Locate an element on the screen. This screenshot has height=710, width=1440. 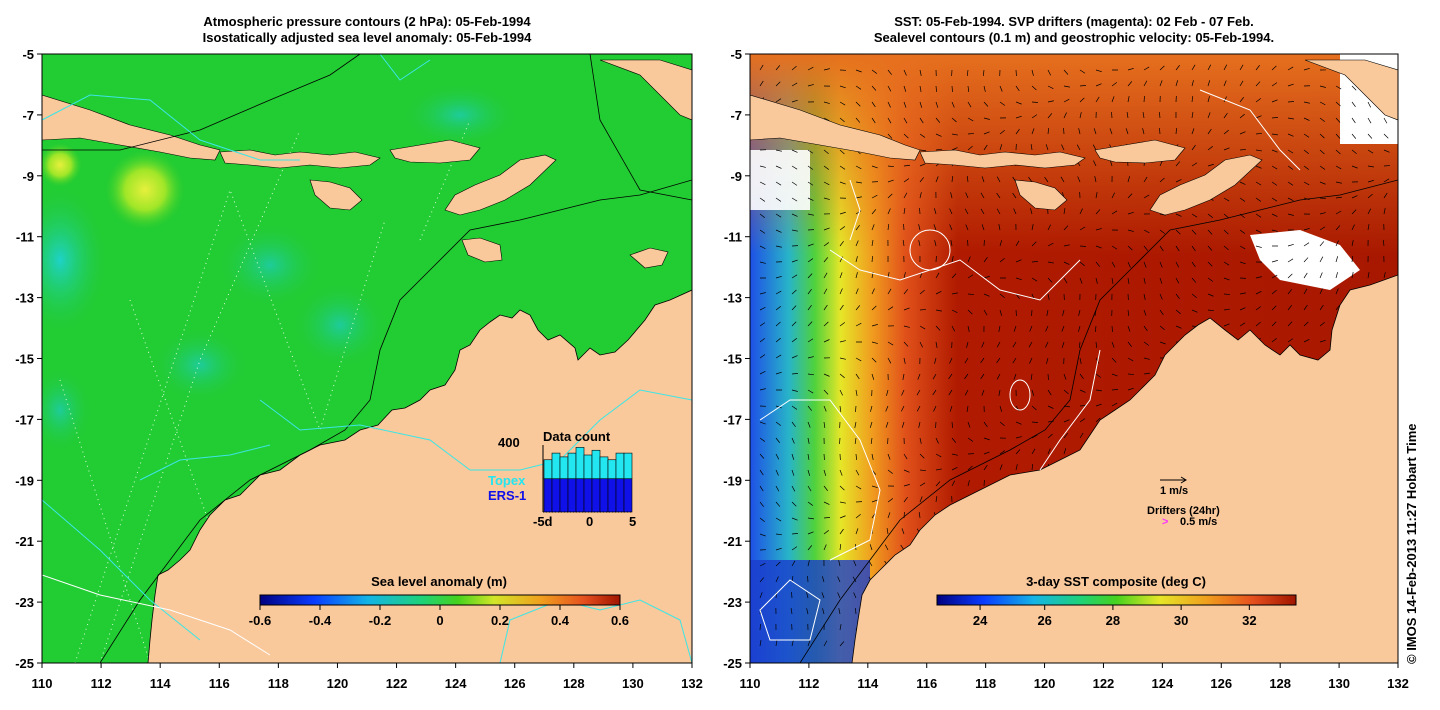
sla-colorbar-tick: -0.4 is located at coordinates (320, 620).